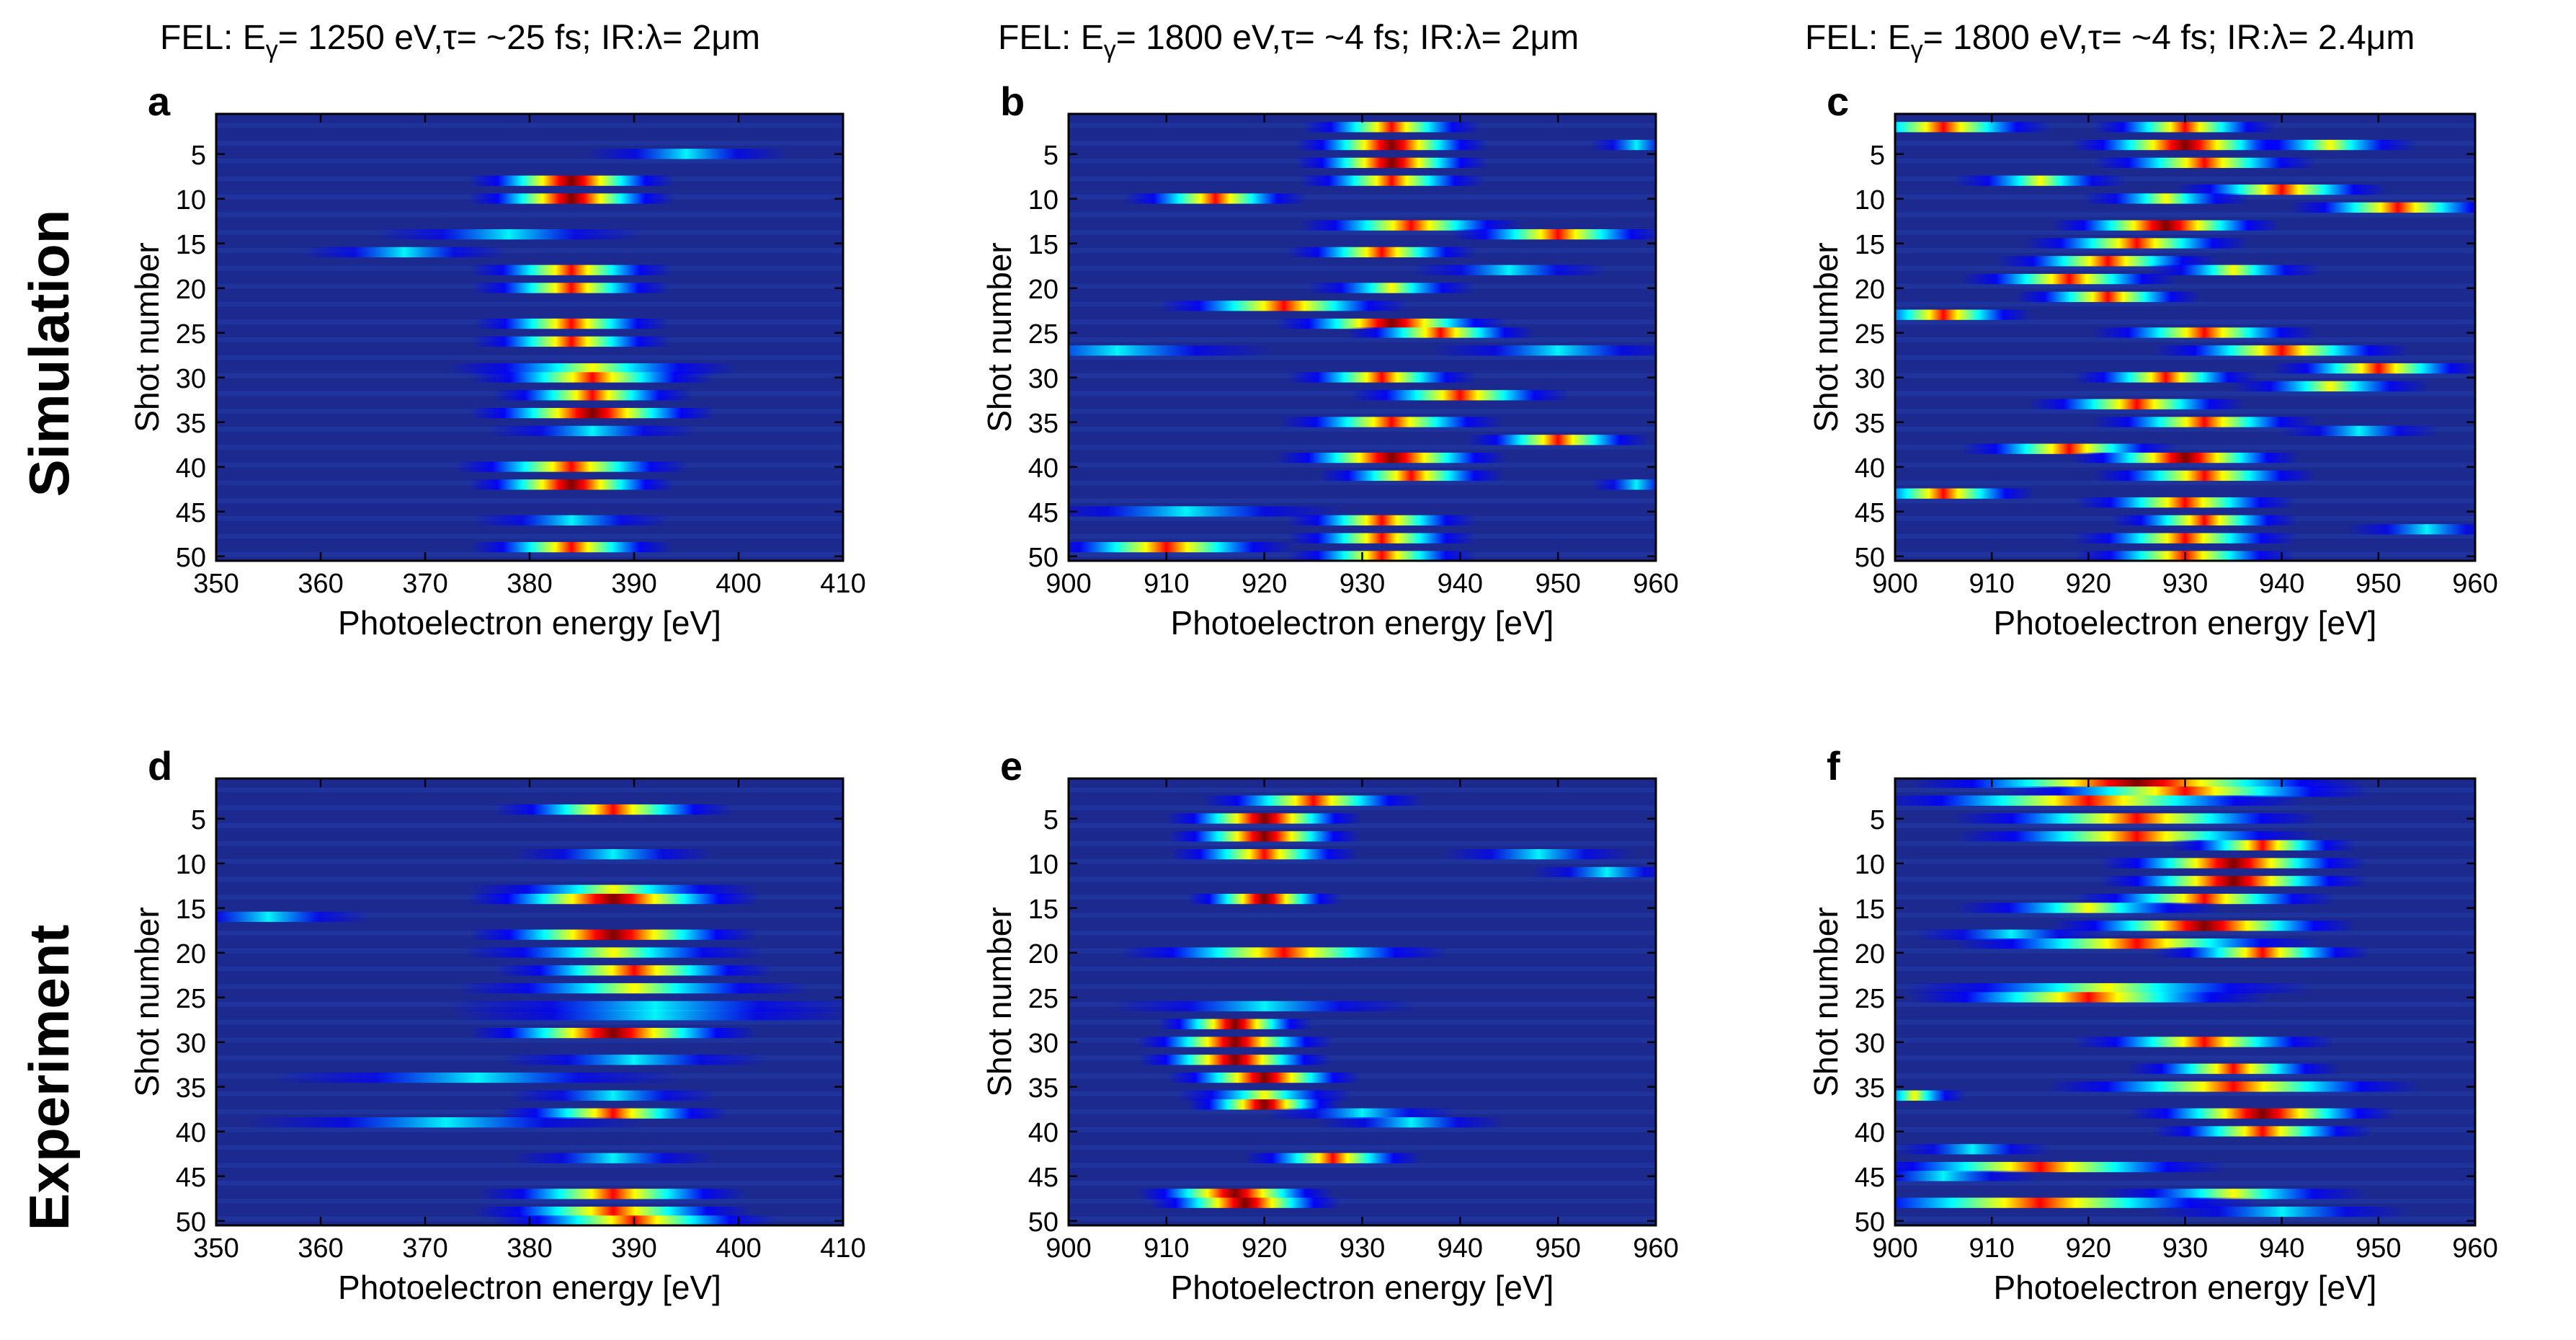 Image resolution: width=2576 pixels, height=1340 pixels. I want to click on column-title-2: FEL: Eγ= 1800 eV,τ= ~4 fs; IR:λ= 2μm, so click(1288, 41).